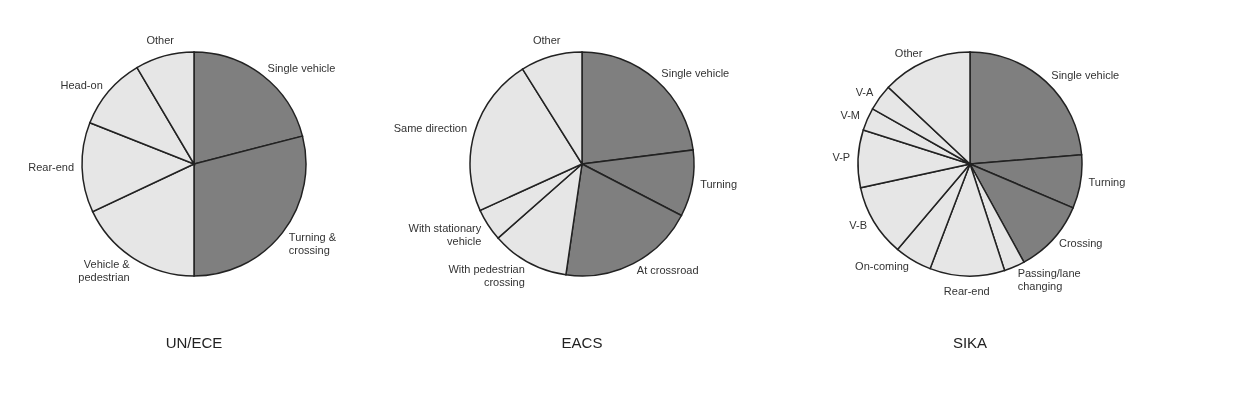 Image resolution: width=1248 pixels, height=414 pixels. Describe the element at coordinates (312, 243) in the screenshot. I see `slice-label: Turning & crossing` at that location.